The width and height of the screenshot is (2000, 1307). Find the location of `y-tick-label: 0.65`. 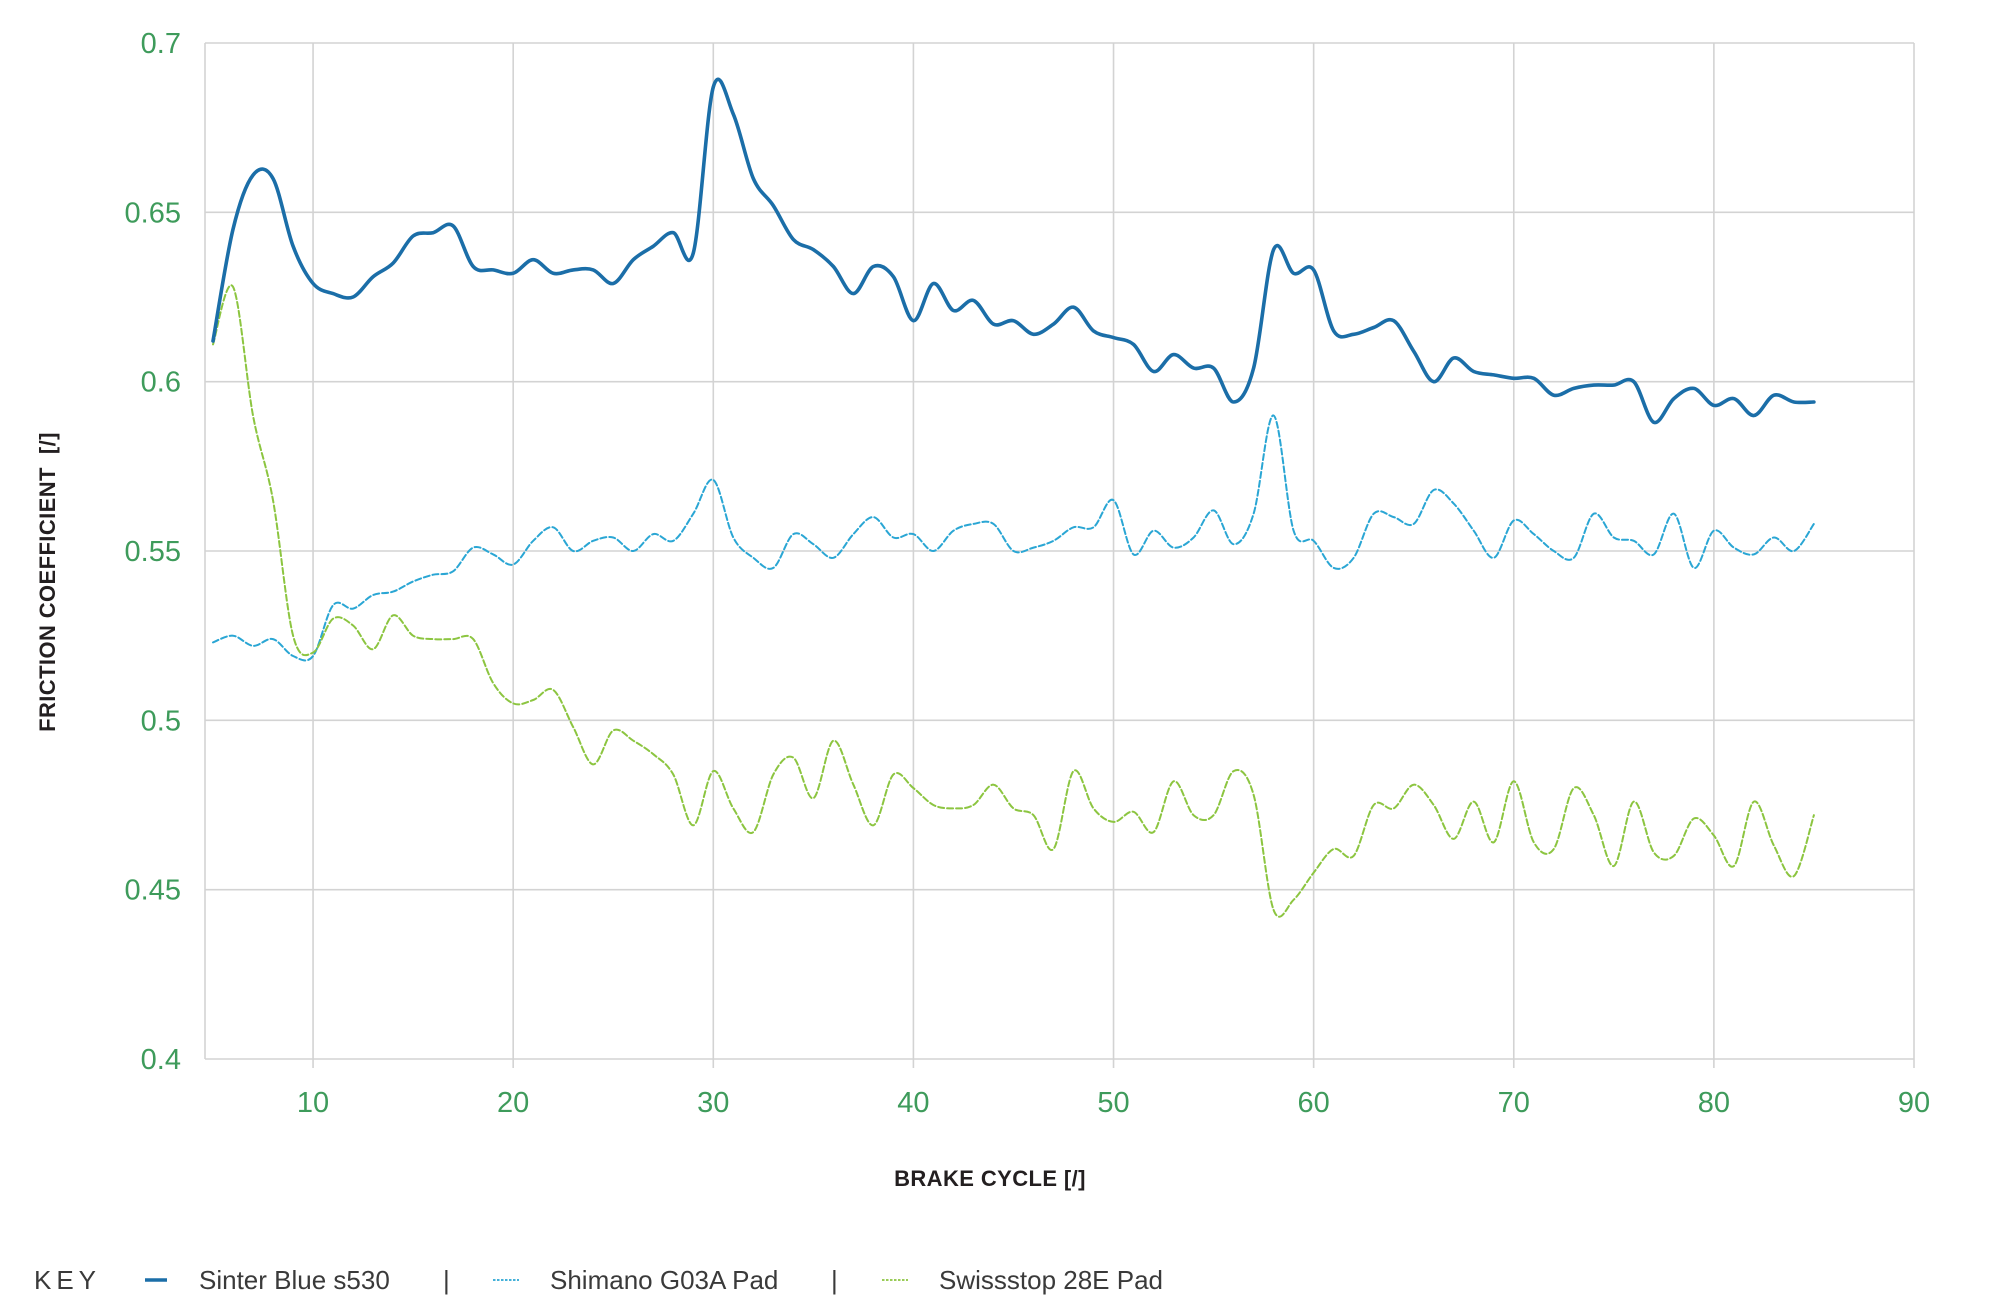

y-tick-label: 0.65 is located at coordinates (153, 213).